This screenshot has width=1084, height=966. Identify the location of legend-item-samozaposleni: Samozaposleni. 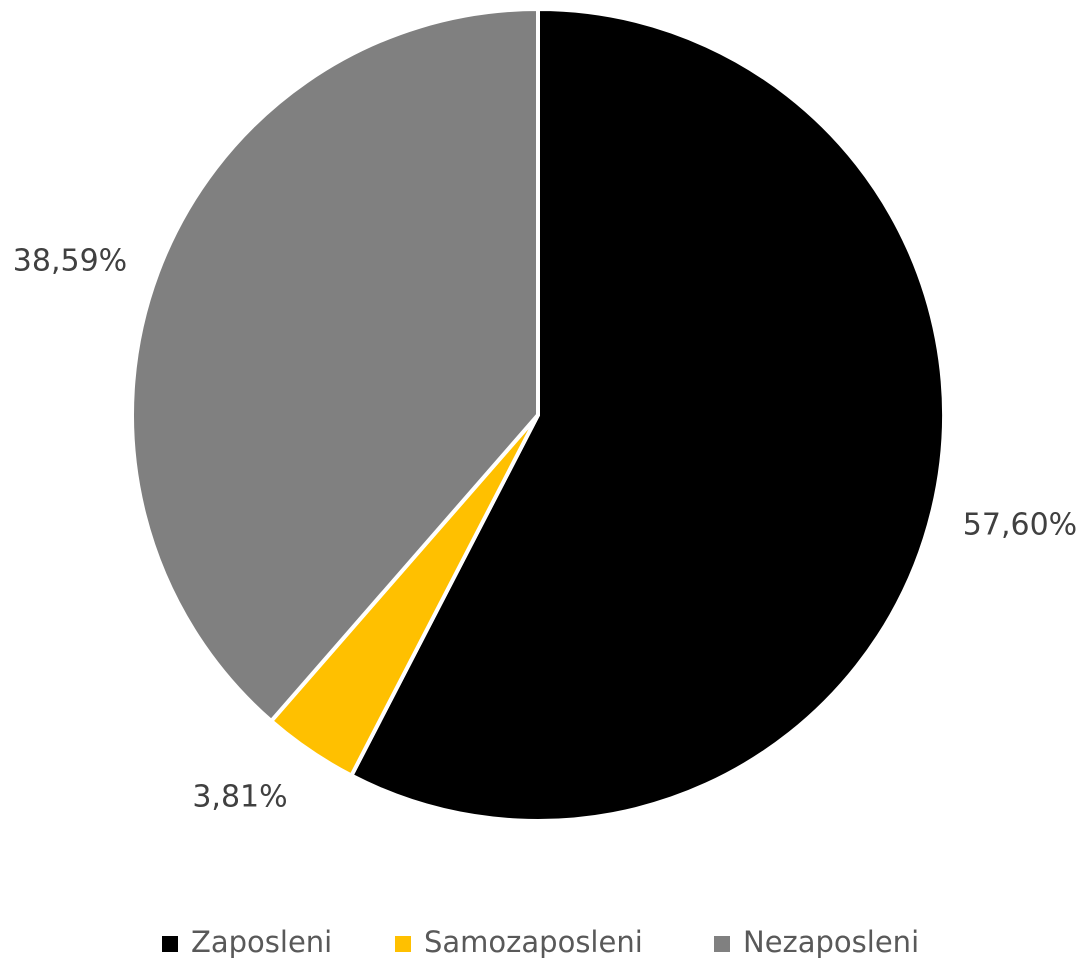
(519, 942).